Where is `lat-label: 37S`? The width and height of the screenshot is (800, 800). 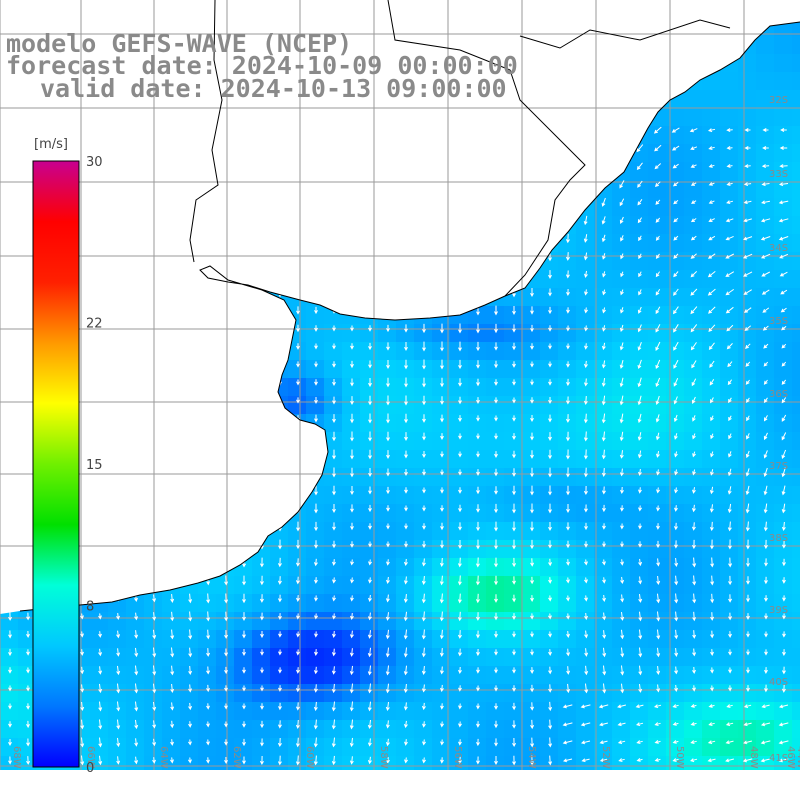 lat-label: 37S is located at coordinates (778, 466).